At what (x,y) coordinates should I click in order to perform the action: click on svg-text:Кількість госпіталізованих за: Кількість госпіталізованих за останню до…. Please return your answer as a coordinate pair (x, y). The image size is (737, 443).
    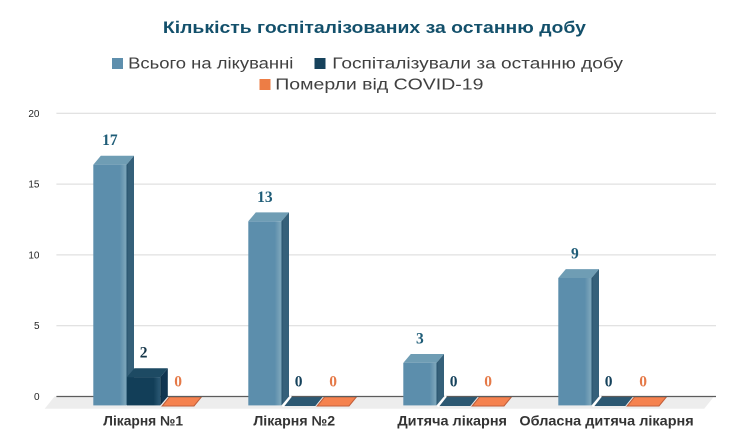
    Looking at the image, I should click on (375, 28).